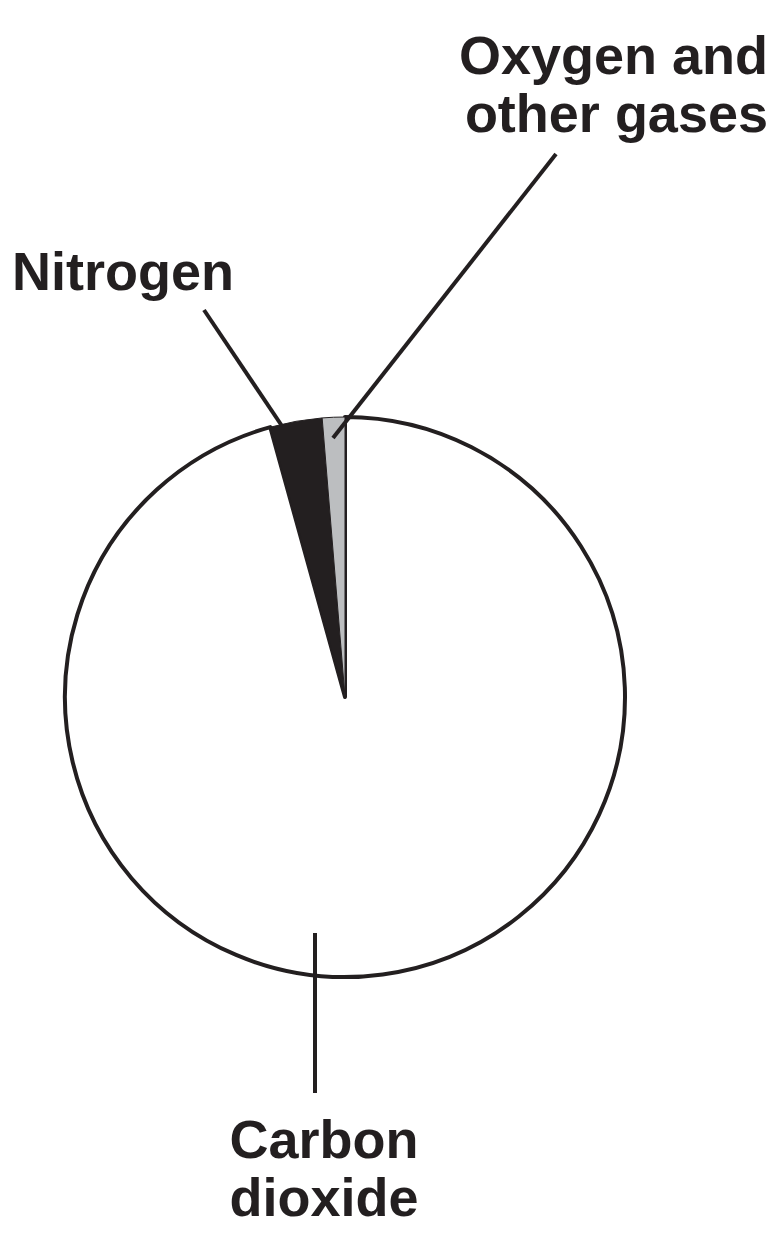 The image size is (780, 1236). Describe the element at coordinates (324, 1168) in the screenshot. I see `slice-label: Carbon dioxide` at that location.